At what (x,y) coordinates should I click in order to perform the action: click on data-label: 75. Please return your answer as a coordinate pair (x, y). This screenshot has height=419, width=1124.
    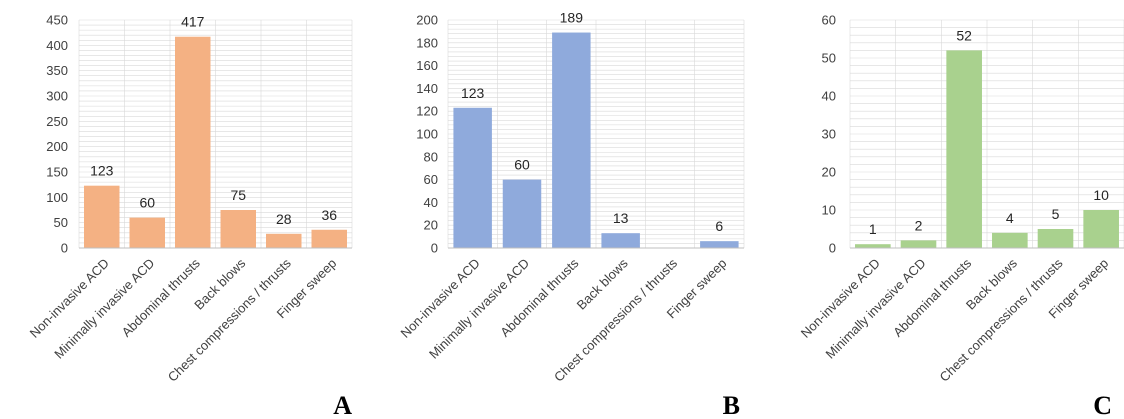
    Looking at the image, I should click on (238, 195).